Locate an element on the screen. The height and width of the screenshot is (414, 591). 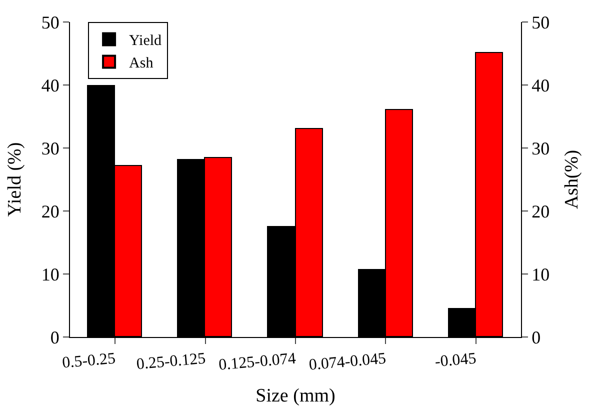
x-tick-label: 0.25-0.125 is located at coordinates (171, 362).